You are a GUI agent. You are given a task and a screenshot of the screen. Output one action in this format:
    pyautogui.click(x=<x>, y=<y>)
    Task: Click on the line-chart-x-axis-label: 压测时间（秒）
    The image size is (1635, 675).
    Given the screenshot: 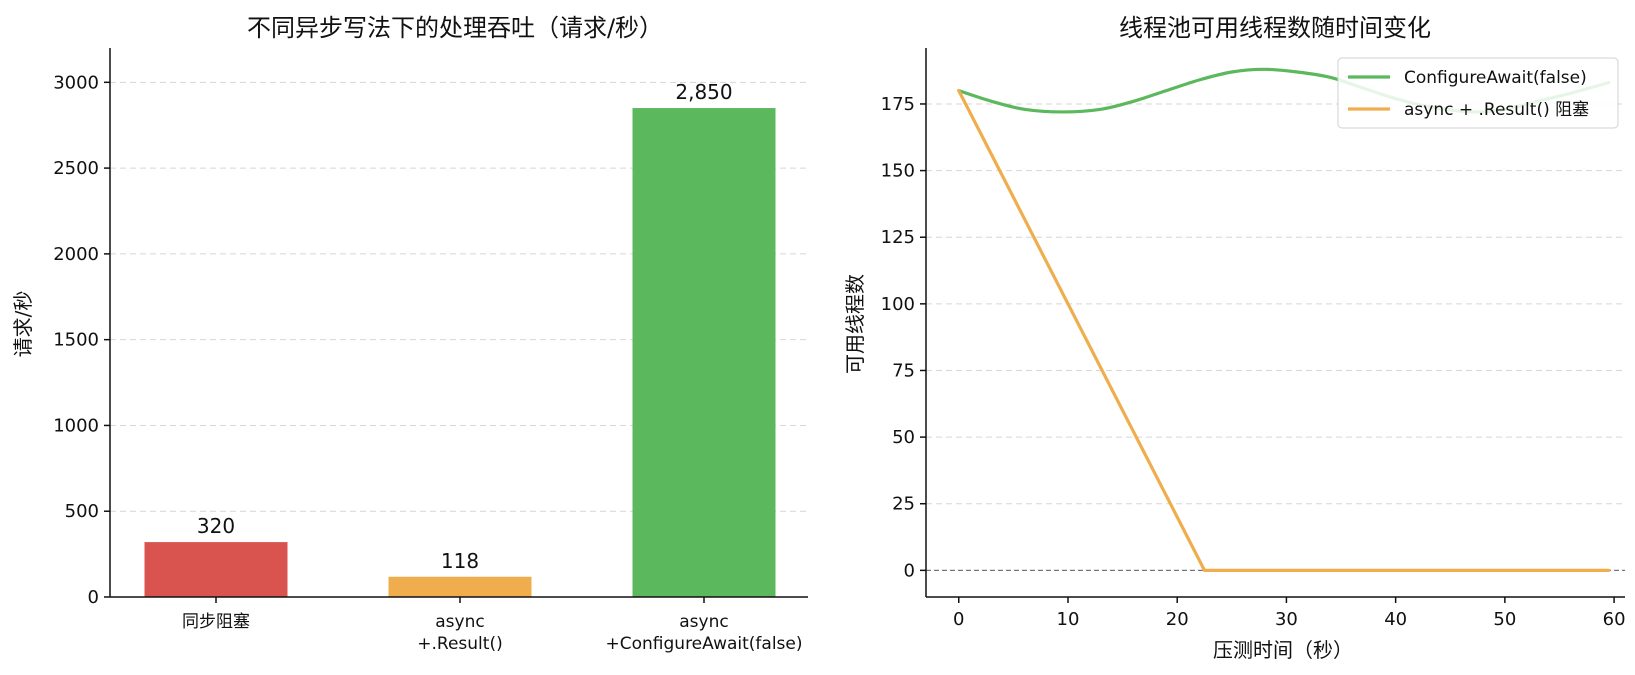 What is the action you would take?
    pyautogui.click(x=1283, y=650)
    